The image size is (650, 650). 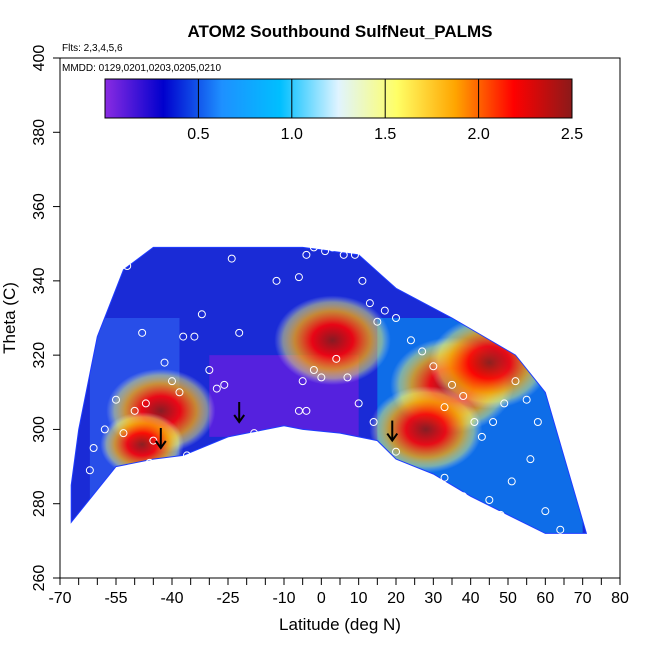 I want to click on x-tick-label: 80, so click(x=620, y=598).